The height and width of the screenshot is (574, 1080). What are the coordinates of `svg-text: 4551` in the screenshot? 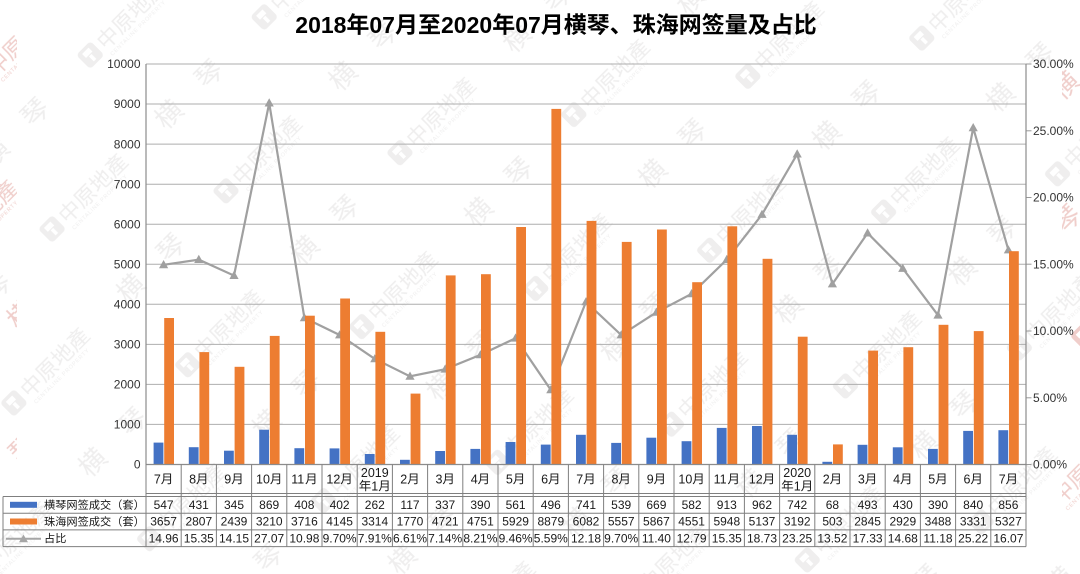 It's located at (691, 522).